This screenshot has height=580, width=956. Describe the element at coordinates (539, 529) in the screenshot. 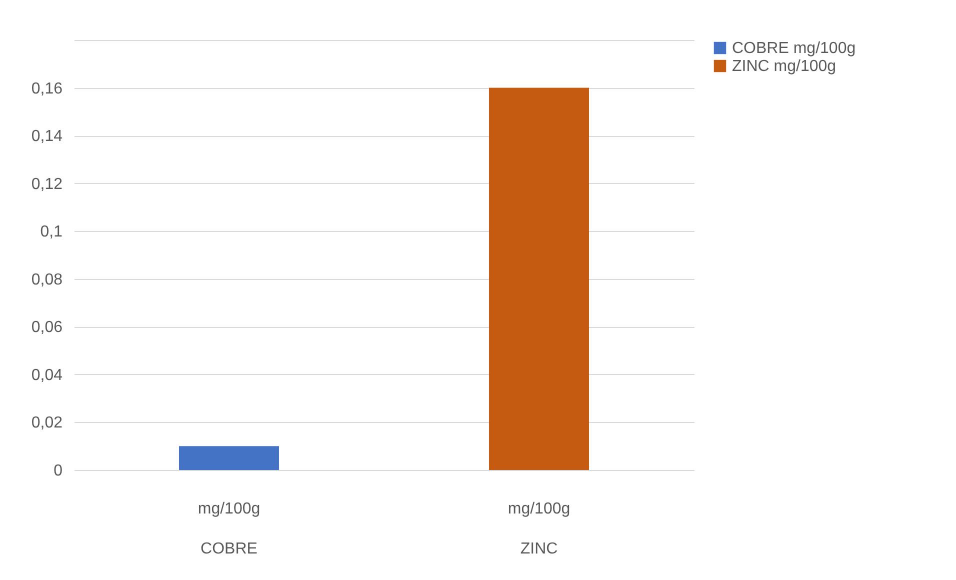

I see `category-label: mg/100g ZINC` at that location.